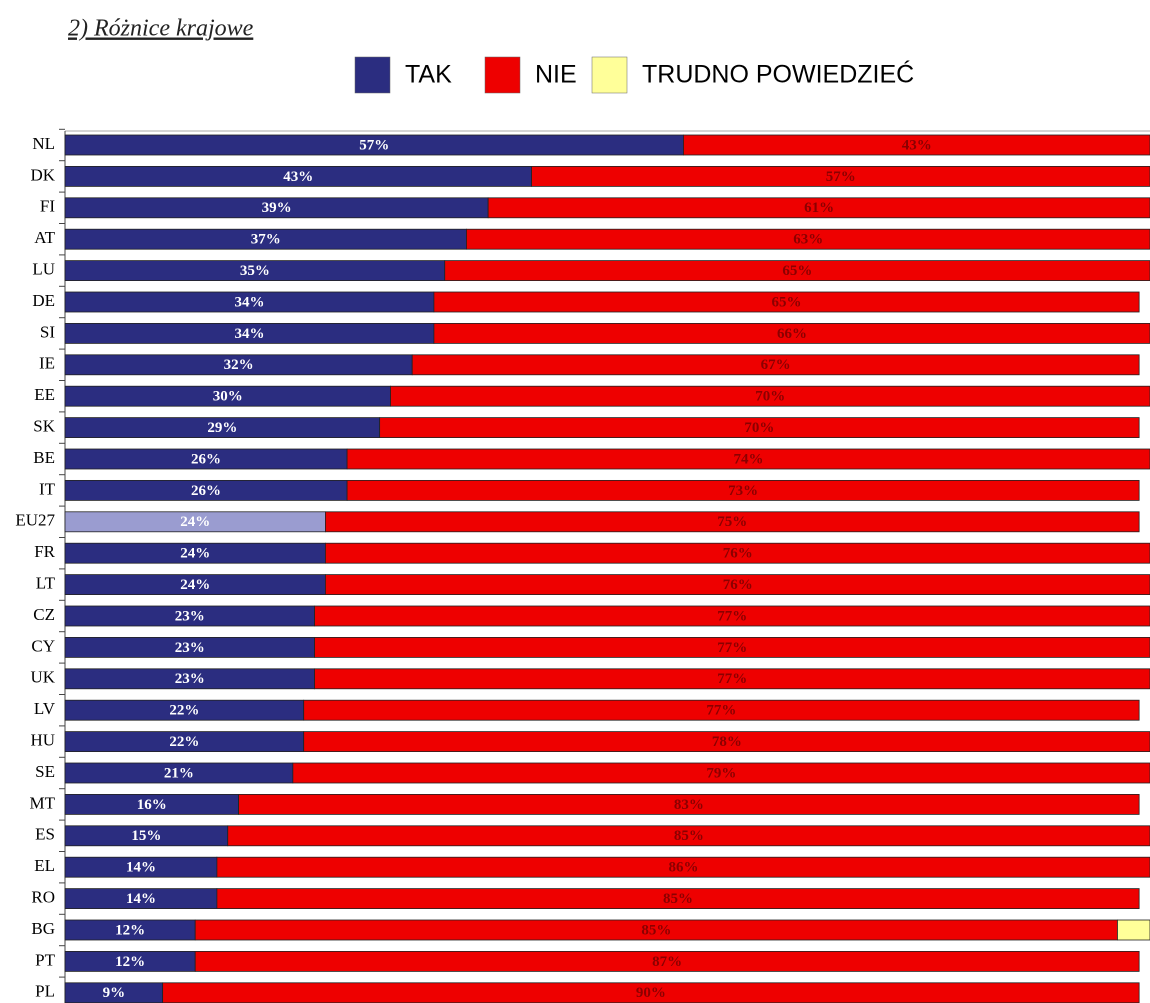  Describe the element at coordinates (47, 206) in the screenshot. I see `y-tick-label: FI` at that location.